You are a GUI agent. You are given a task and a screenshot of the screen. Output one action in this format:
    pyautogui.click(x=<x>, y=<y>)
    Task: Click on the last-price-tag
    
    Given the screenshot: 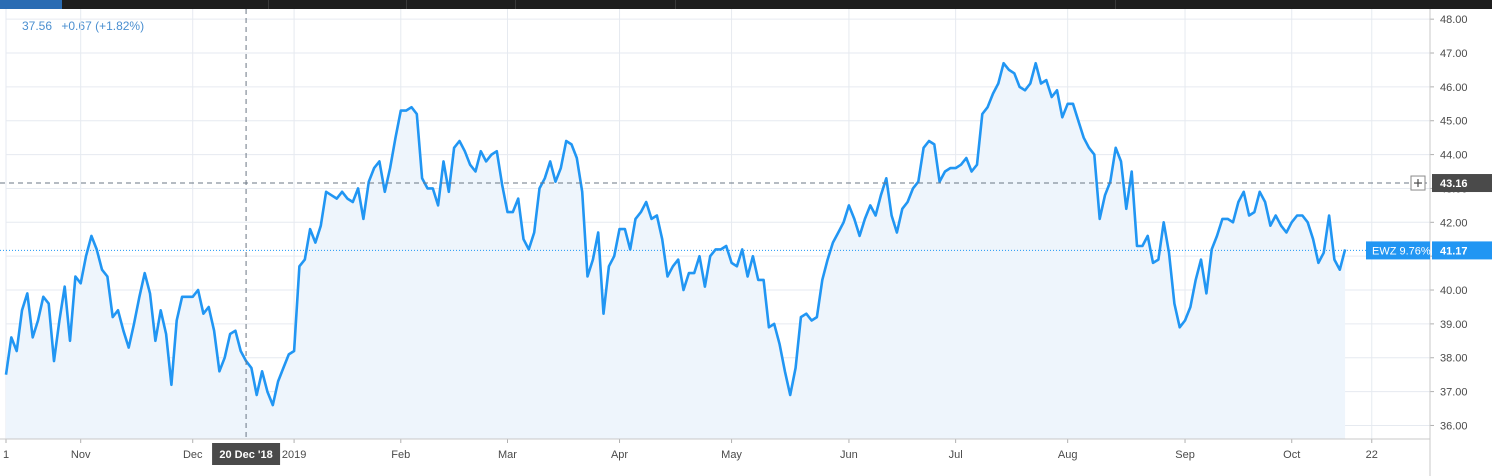 What is the action you would take?
    pyautogui.click(x=1462, y=250)
    